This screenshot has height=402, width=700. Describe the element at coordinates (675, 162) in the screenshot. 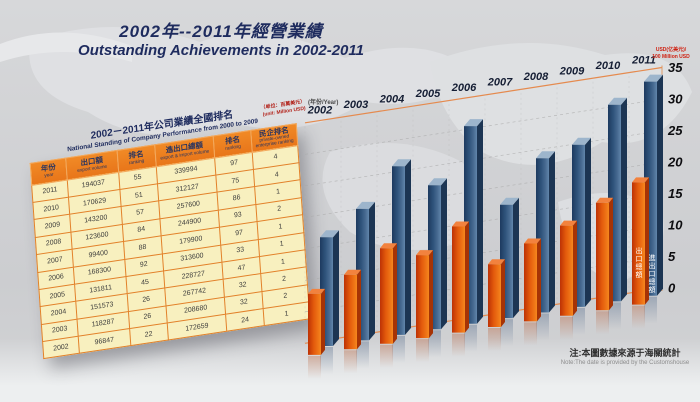

I see `y-axis-tick: 20` at that location.